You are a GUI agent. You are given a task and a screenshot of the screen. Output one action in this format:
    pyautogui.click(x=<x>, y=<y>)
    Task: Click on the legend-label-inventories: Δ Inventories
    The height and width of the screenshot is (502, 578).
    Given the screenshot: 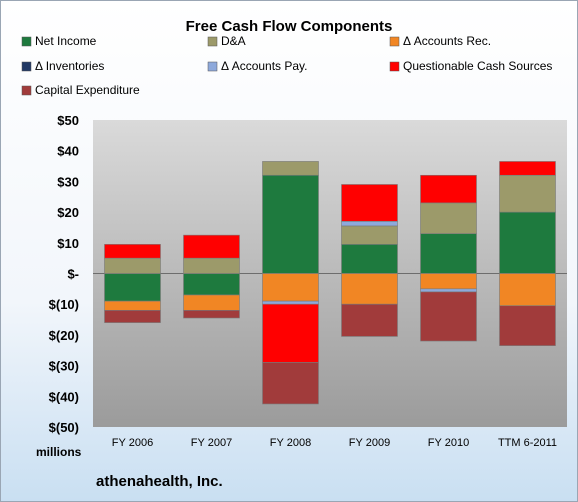 What is the action you would take?
    pyautogui.click(x=69, y=66)
    